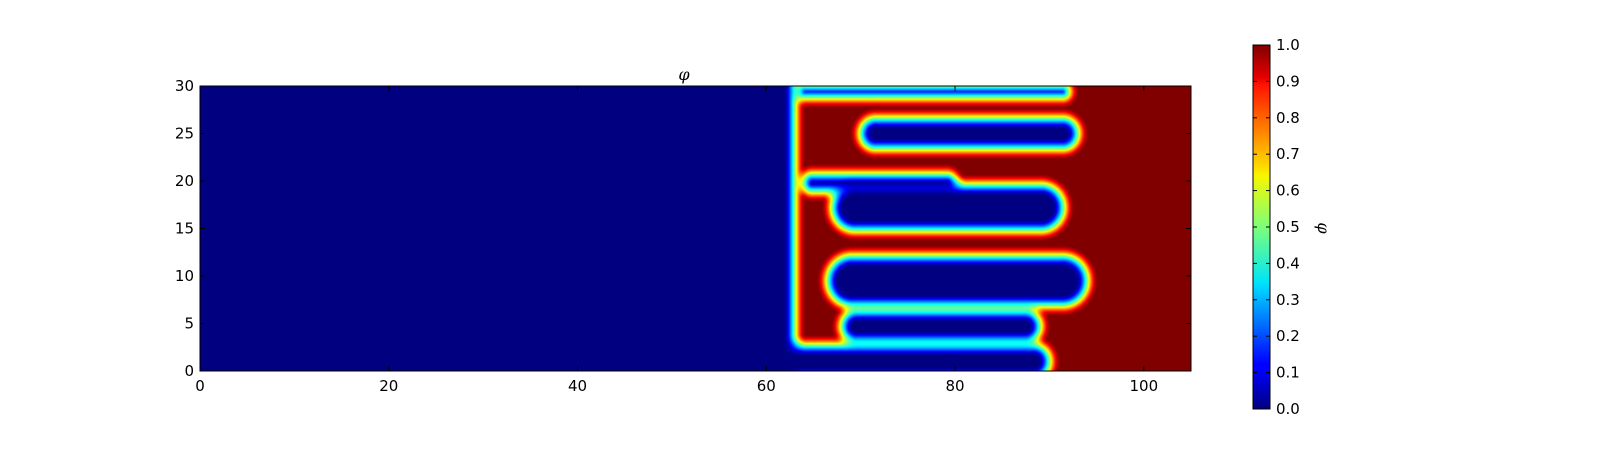 The height and width of the screenshot is (456, 1600). What do you see at coordinates (1288, 227) in the screenshot?
I see `colorbar-tick-label: 0.5` at bounding box center [1288, 227].